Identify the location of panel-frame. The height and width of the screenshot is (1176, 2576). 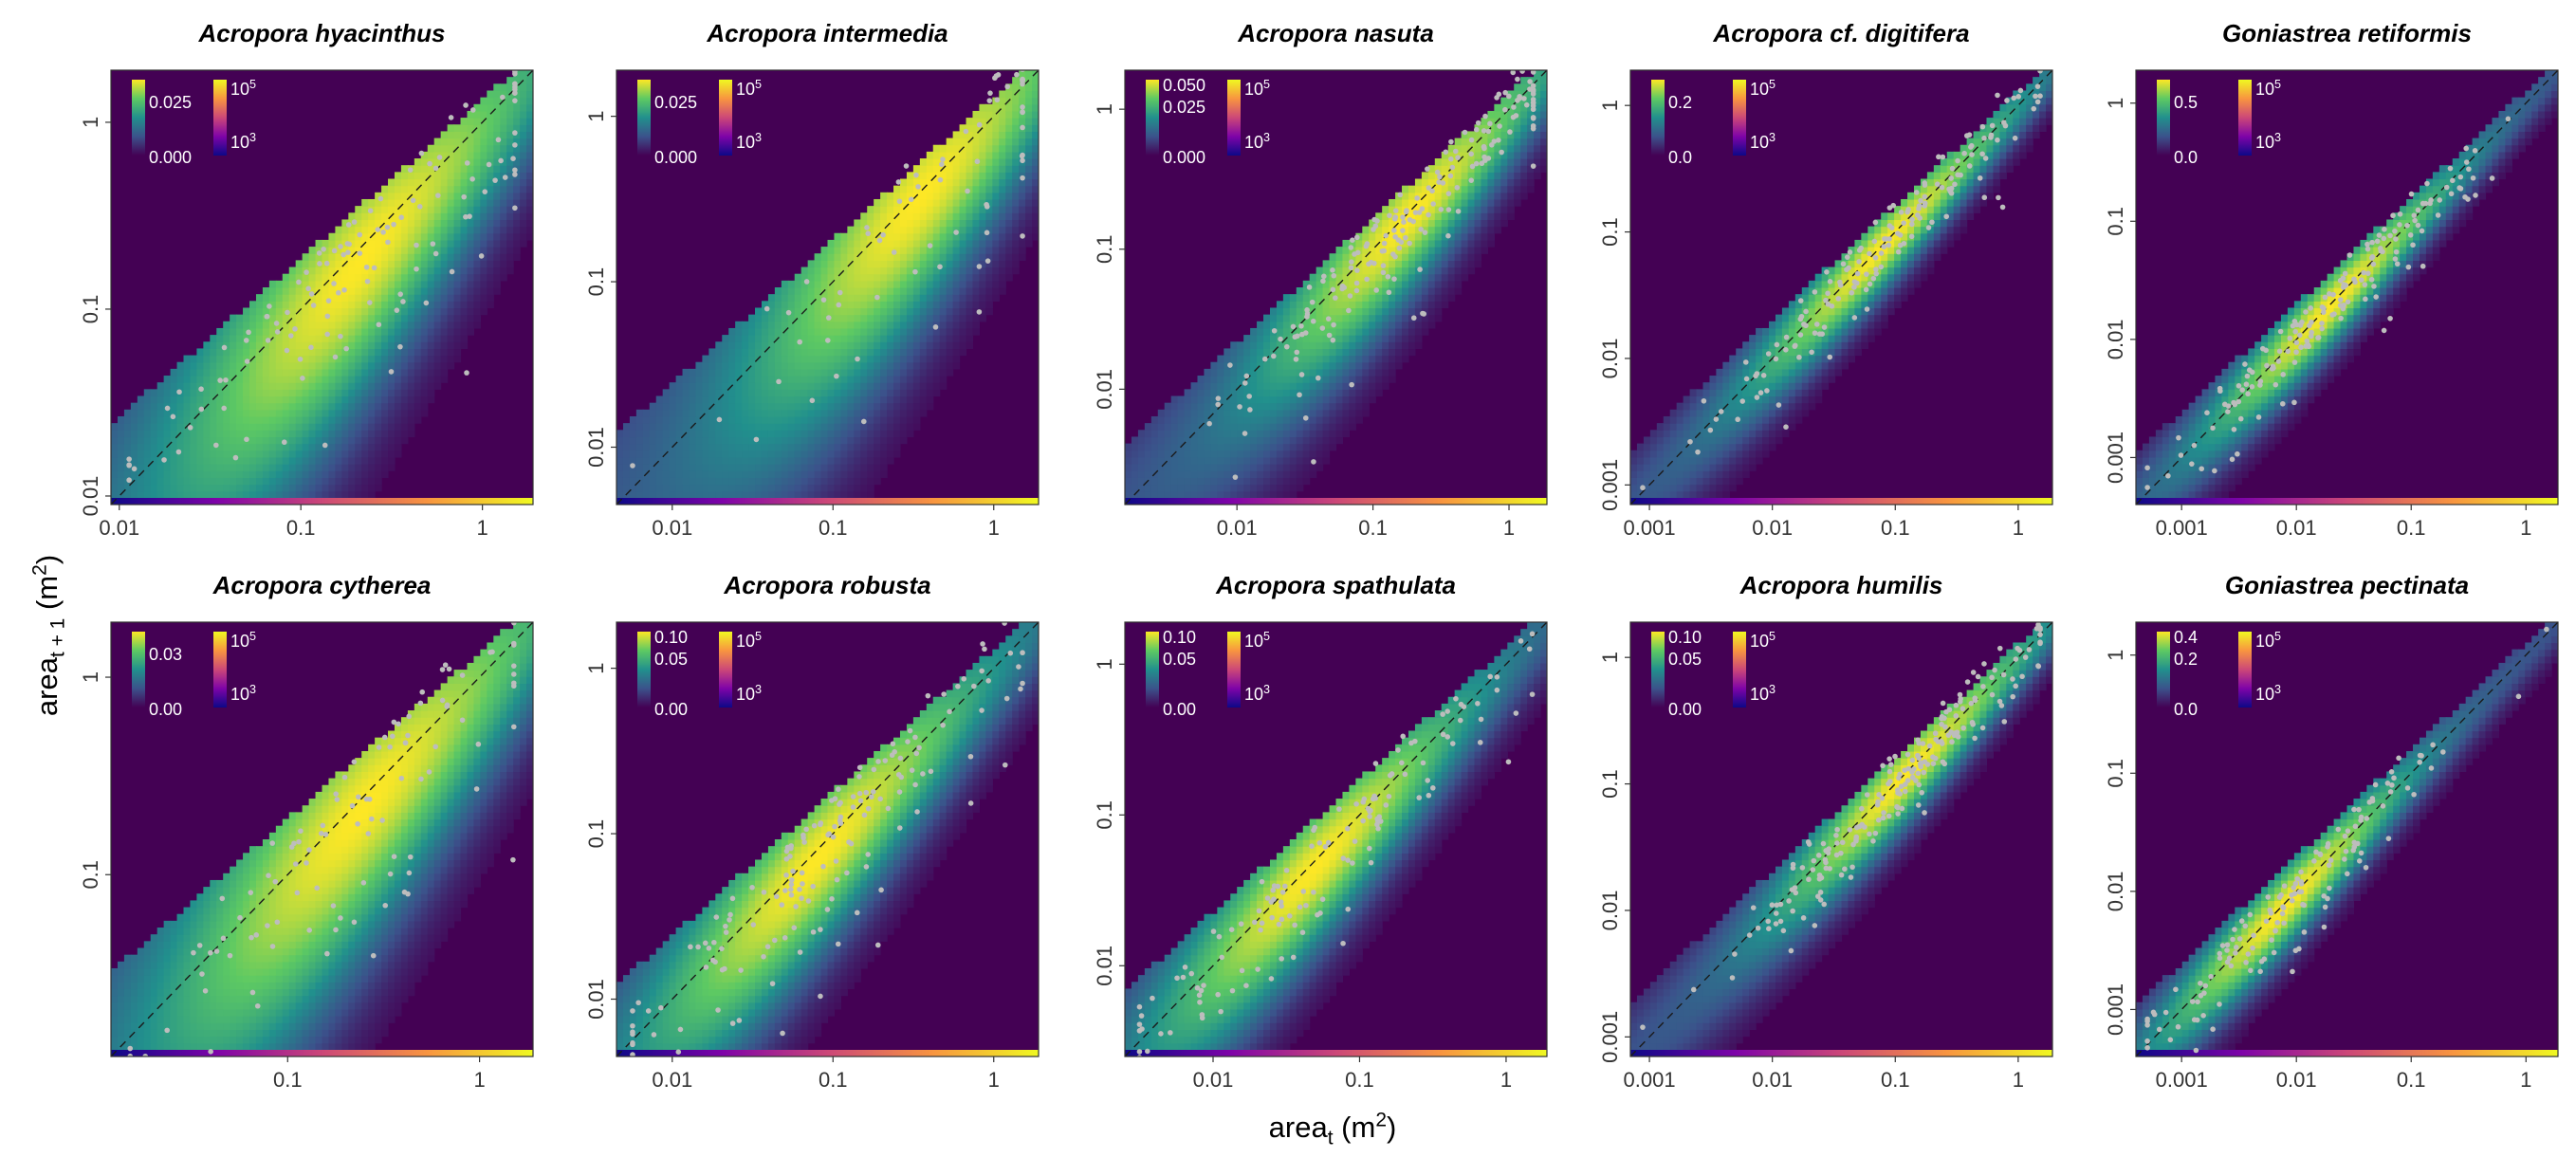
(322, 287).